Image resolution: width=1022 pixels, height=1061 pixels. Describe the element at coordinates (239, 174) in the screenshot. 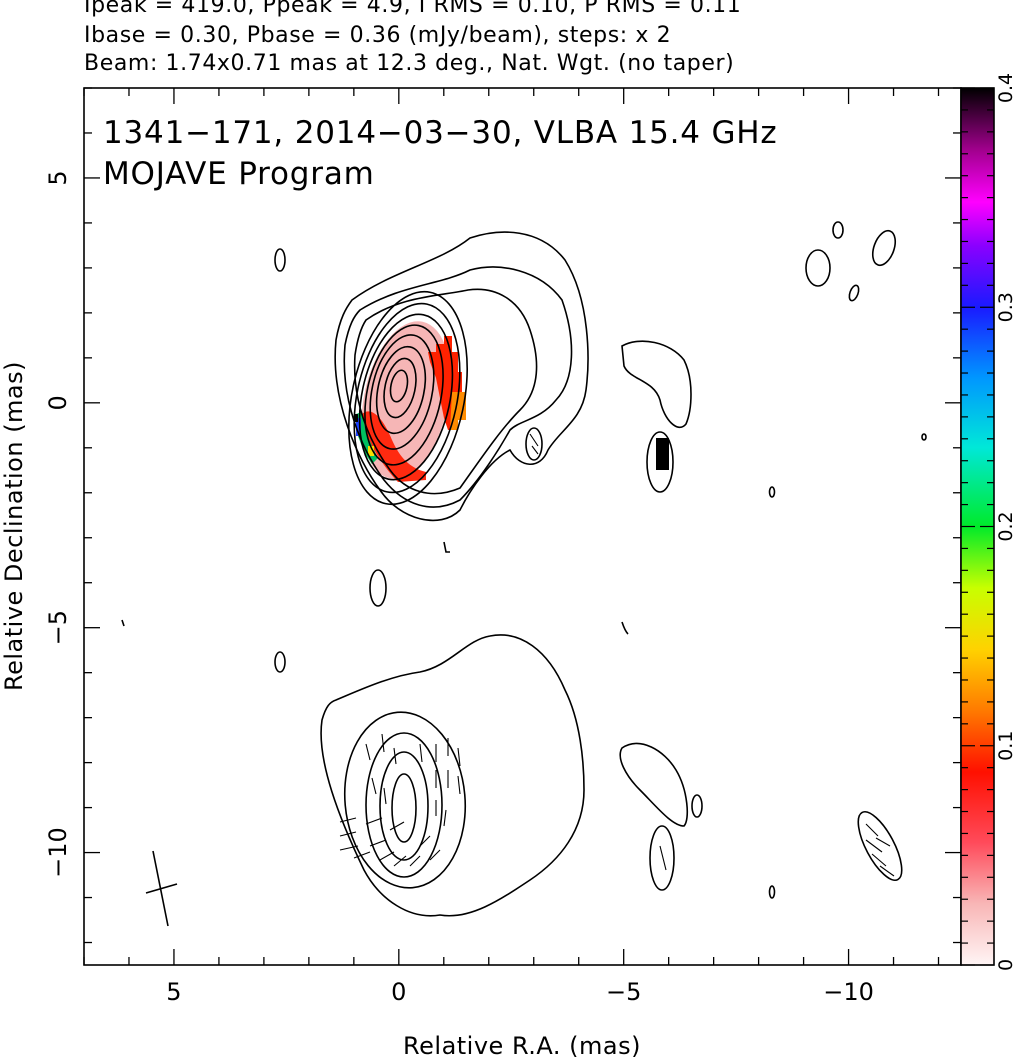

I see `plot-subtitle: MOJAVE Program` at that location.